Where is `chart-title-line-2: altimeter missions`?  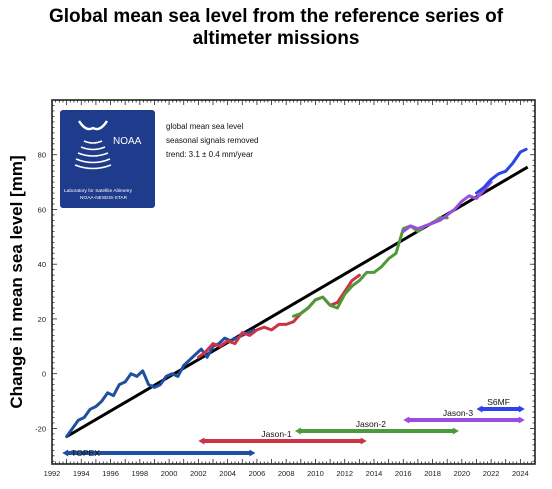 chart-title-line-2: altimeter missions is located at coordinates (276, 38).